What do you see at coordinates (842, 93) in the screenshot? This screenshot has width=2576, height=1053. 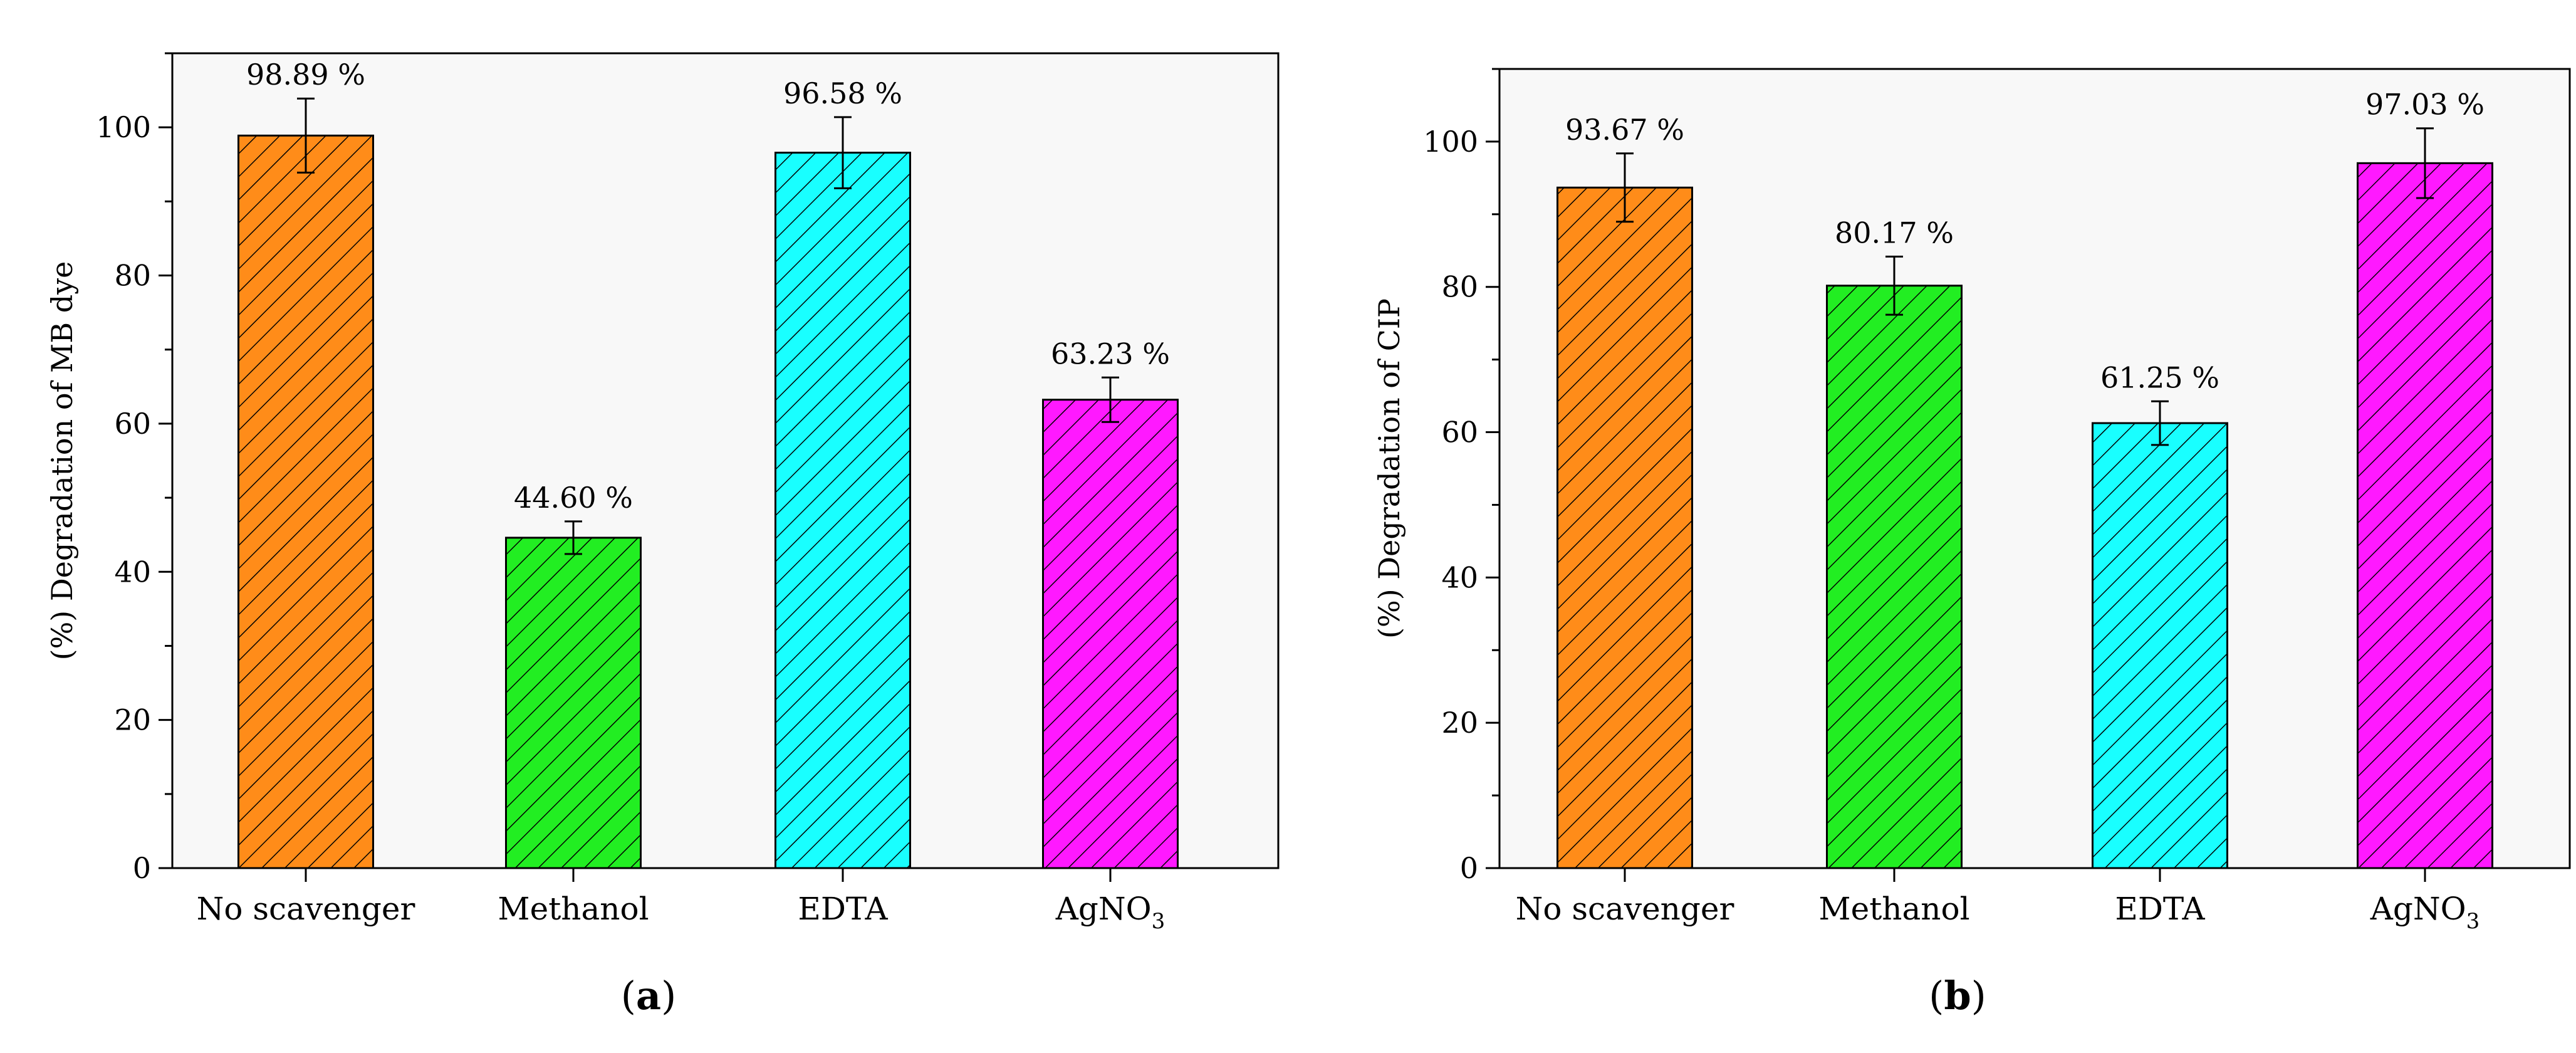 I see `data-label: 96.58 %` at bounding box center [842, 93].